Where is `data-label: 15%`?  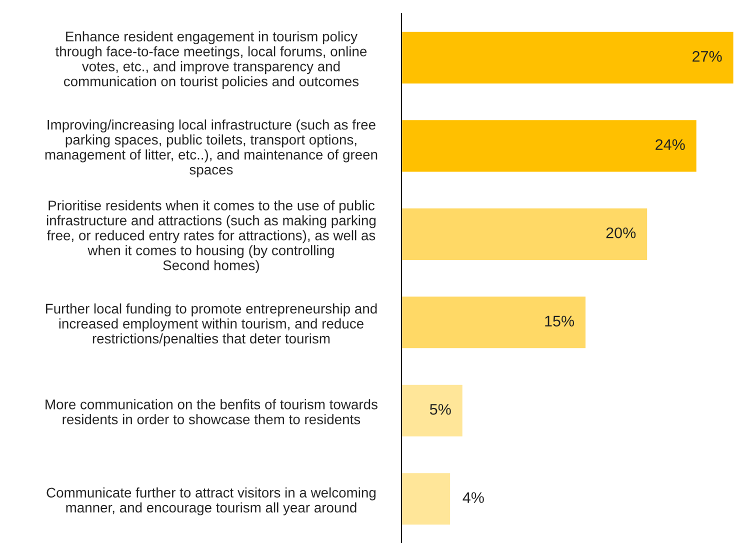 data-label: 15% is located at coordinates (559, 321).